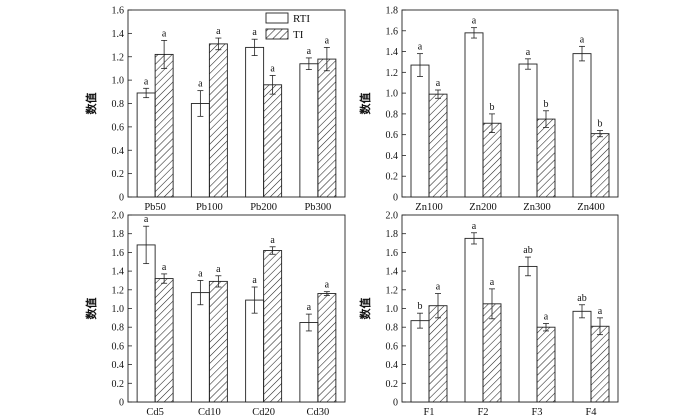 Image resolution: width=700 pixels, height=416 pixels. I want to click on x-tick-label: Zn300, so click(536, 207).